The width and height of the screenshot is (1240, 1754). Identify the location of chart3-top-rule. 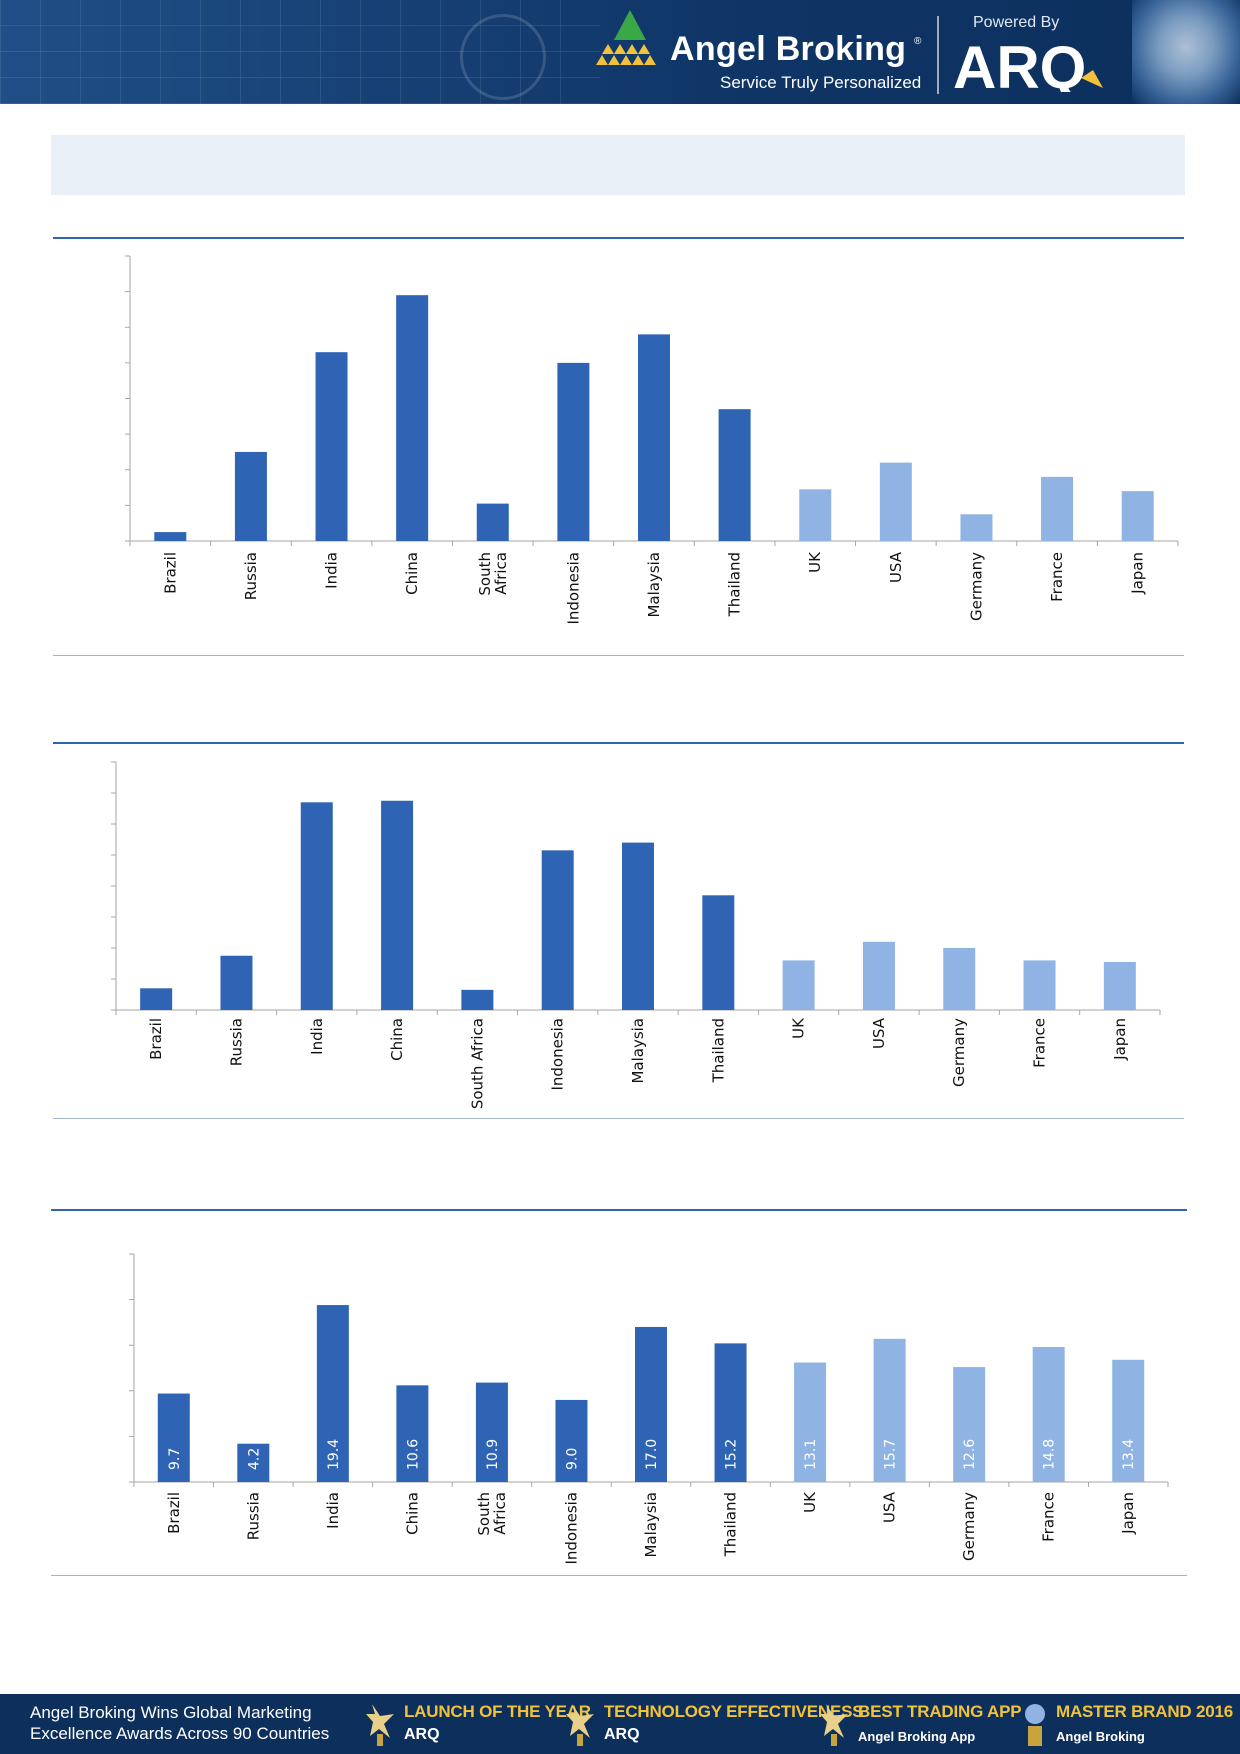
(619, 1210).